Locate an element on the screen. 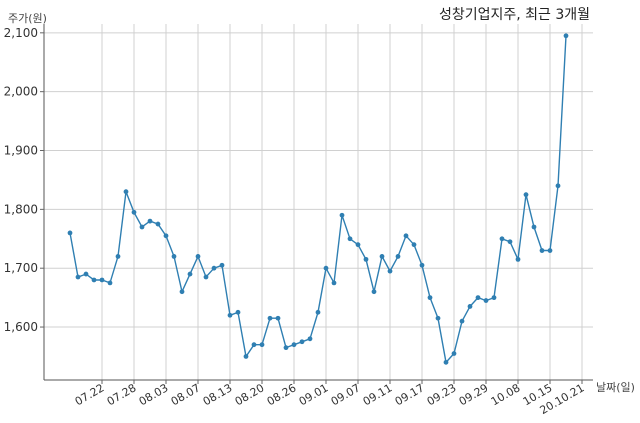 Image resolution: width=640 pixels, height=423 pixels. y-tick-label: 1,800 is located at coordinates (21, 209).